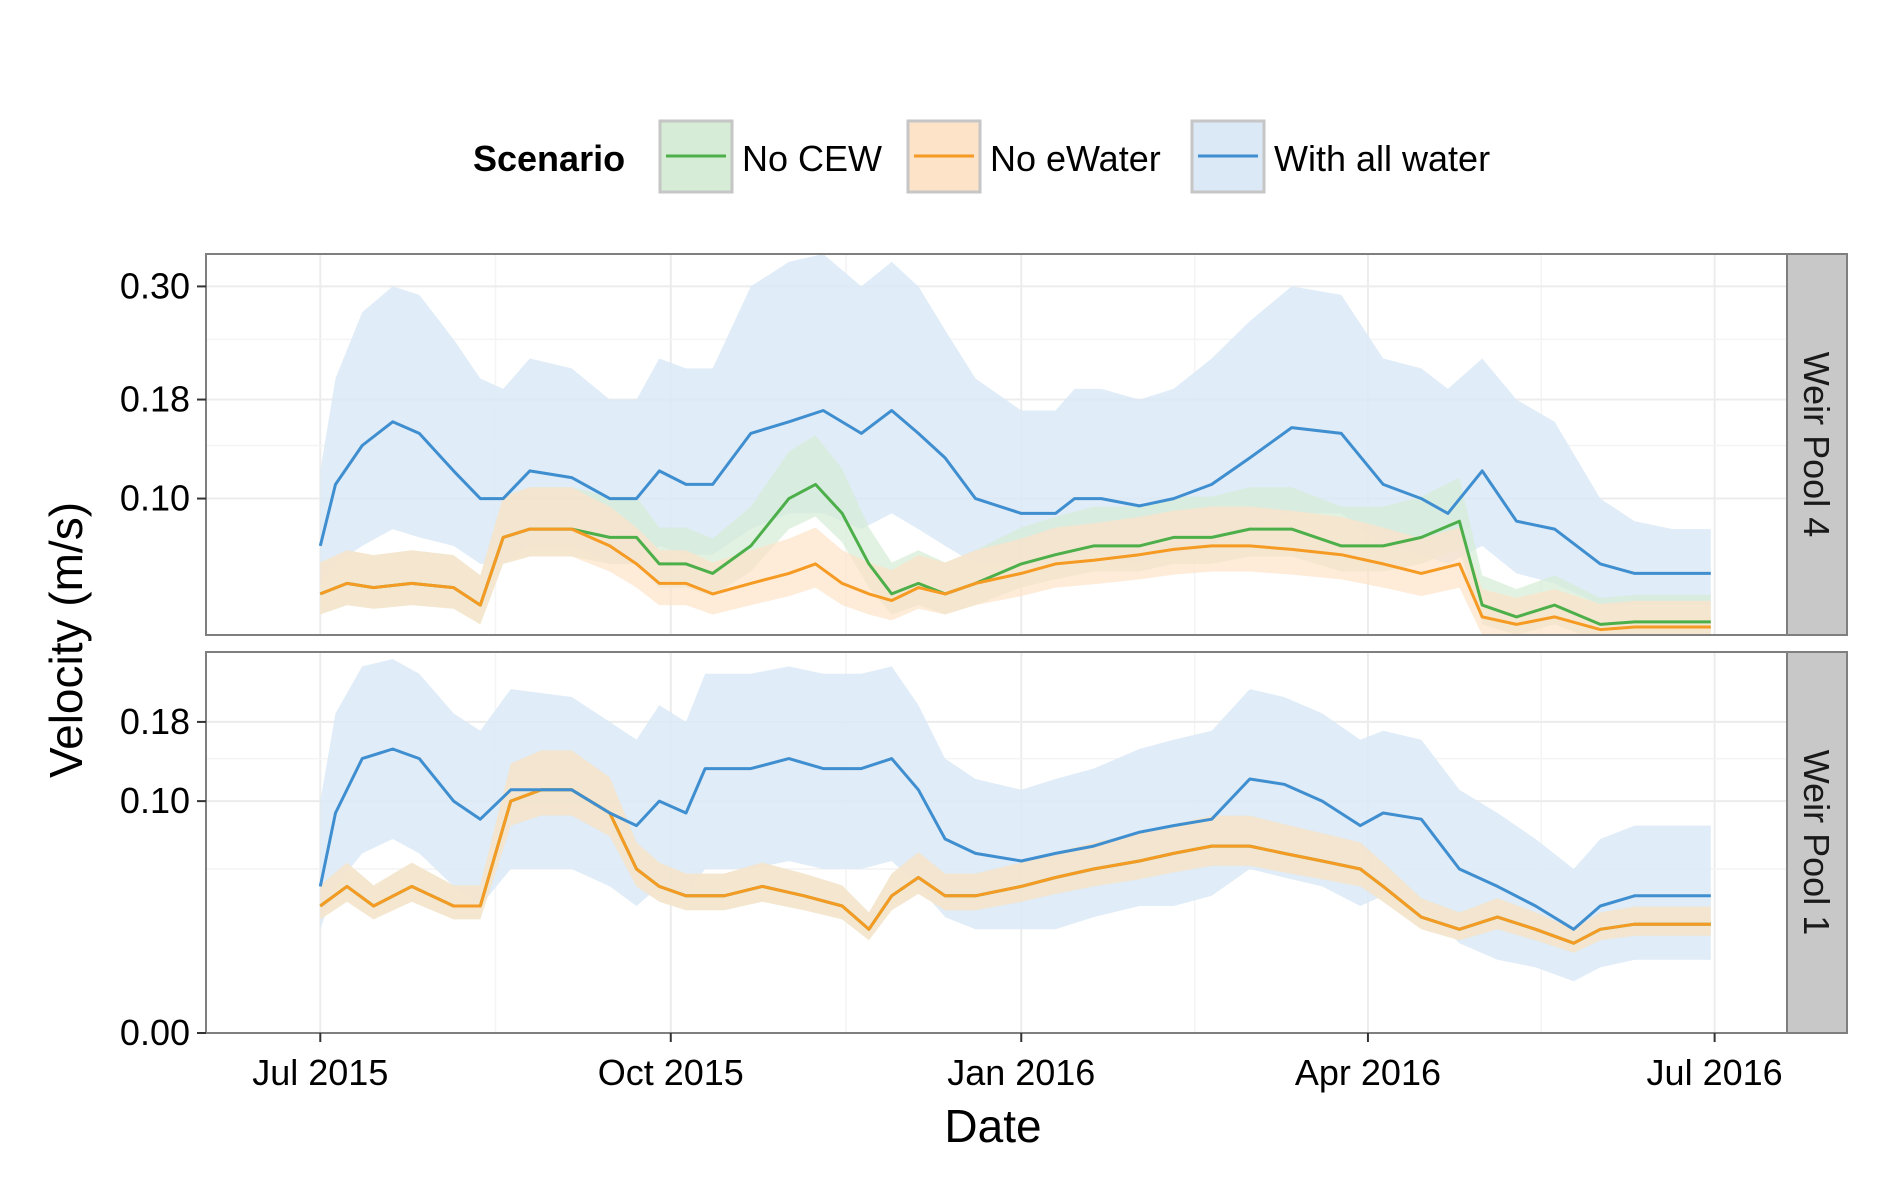 Image resolution: width=1889 pixels, height=1181 pixels. I want to click on y-axis: 0.10 0.18 0.30, so click(163, 392).